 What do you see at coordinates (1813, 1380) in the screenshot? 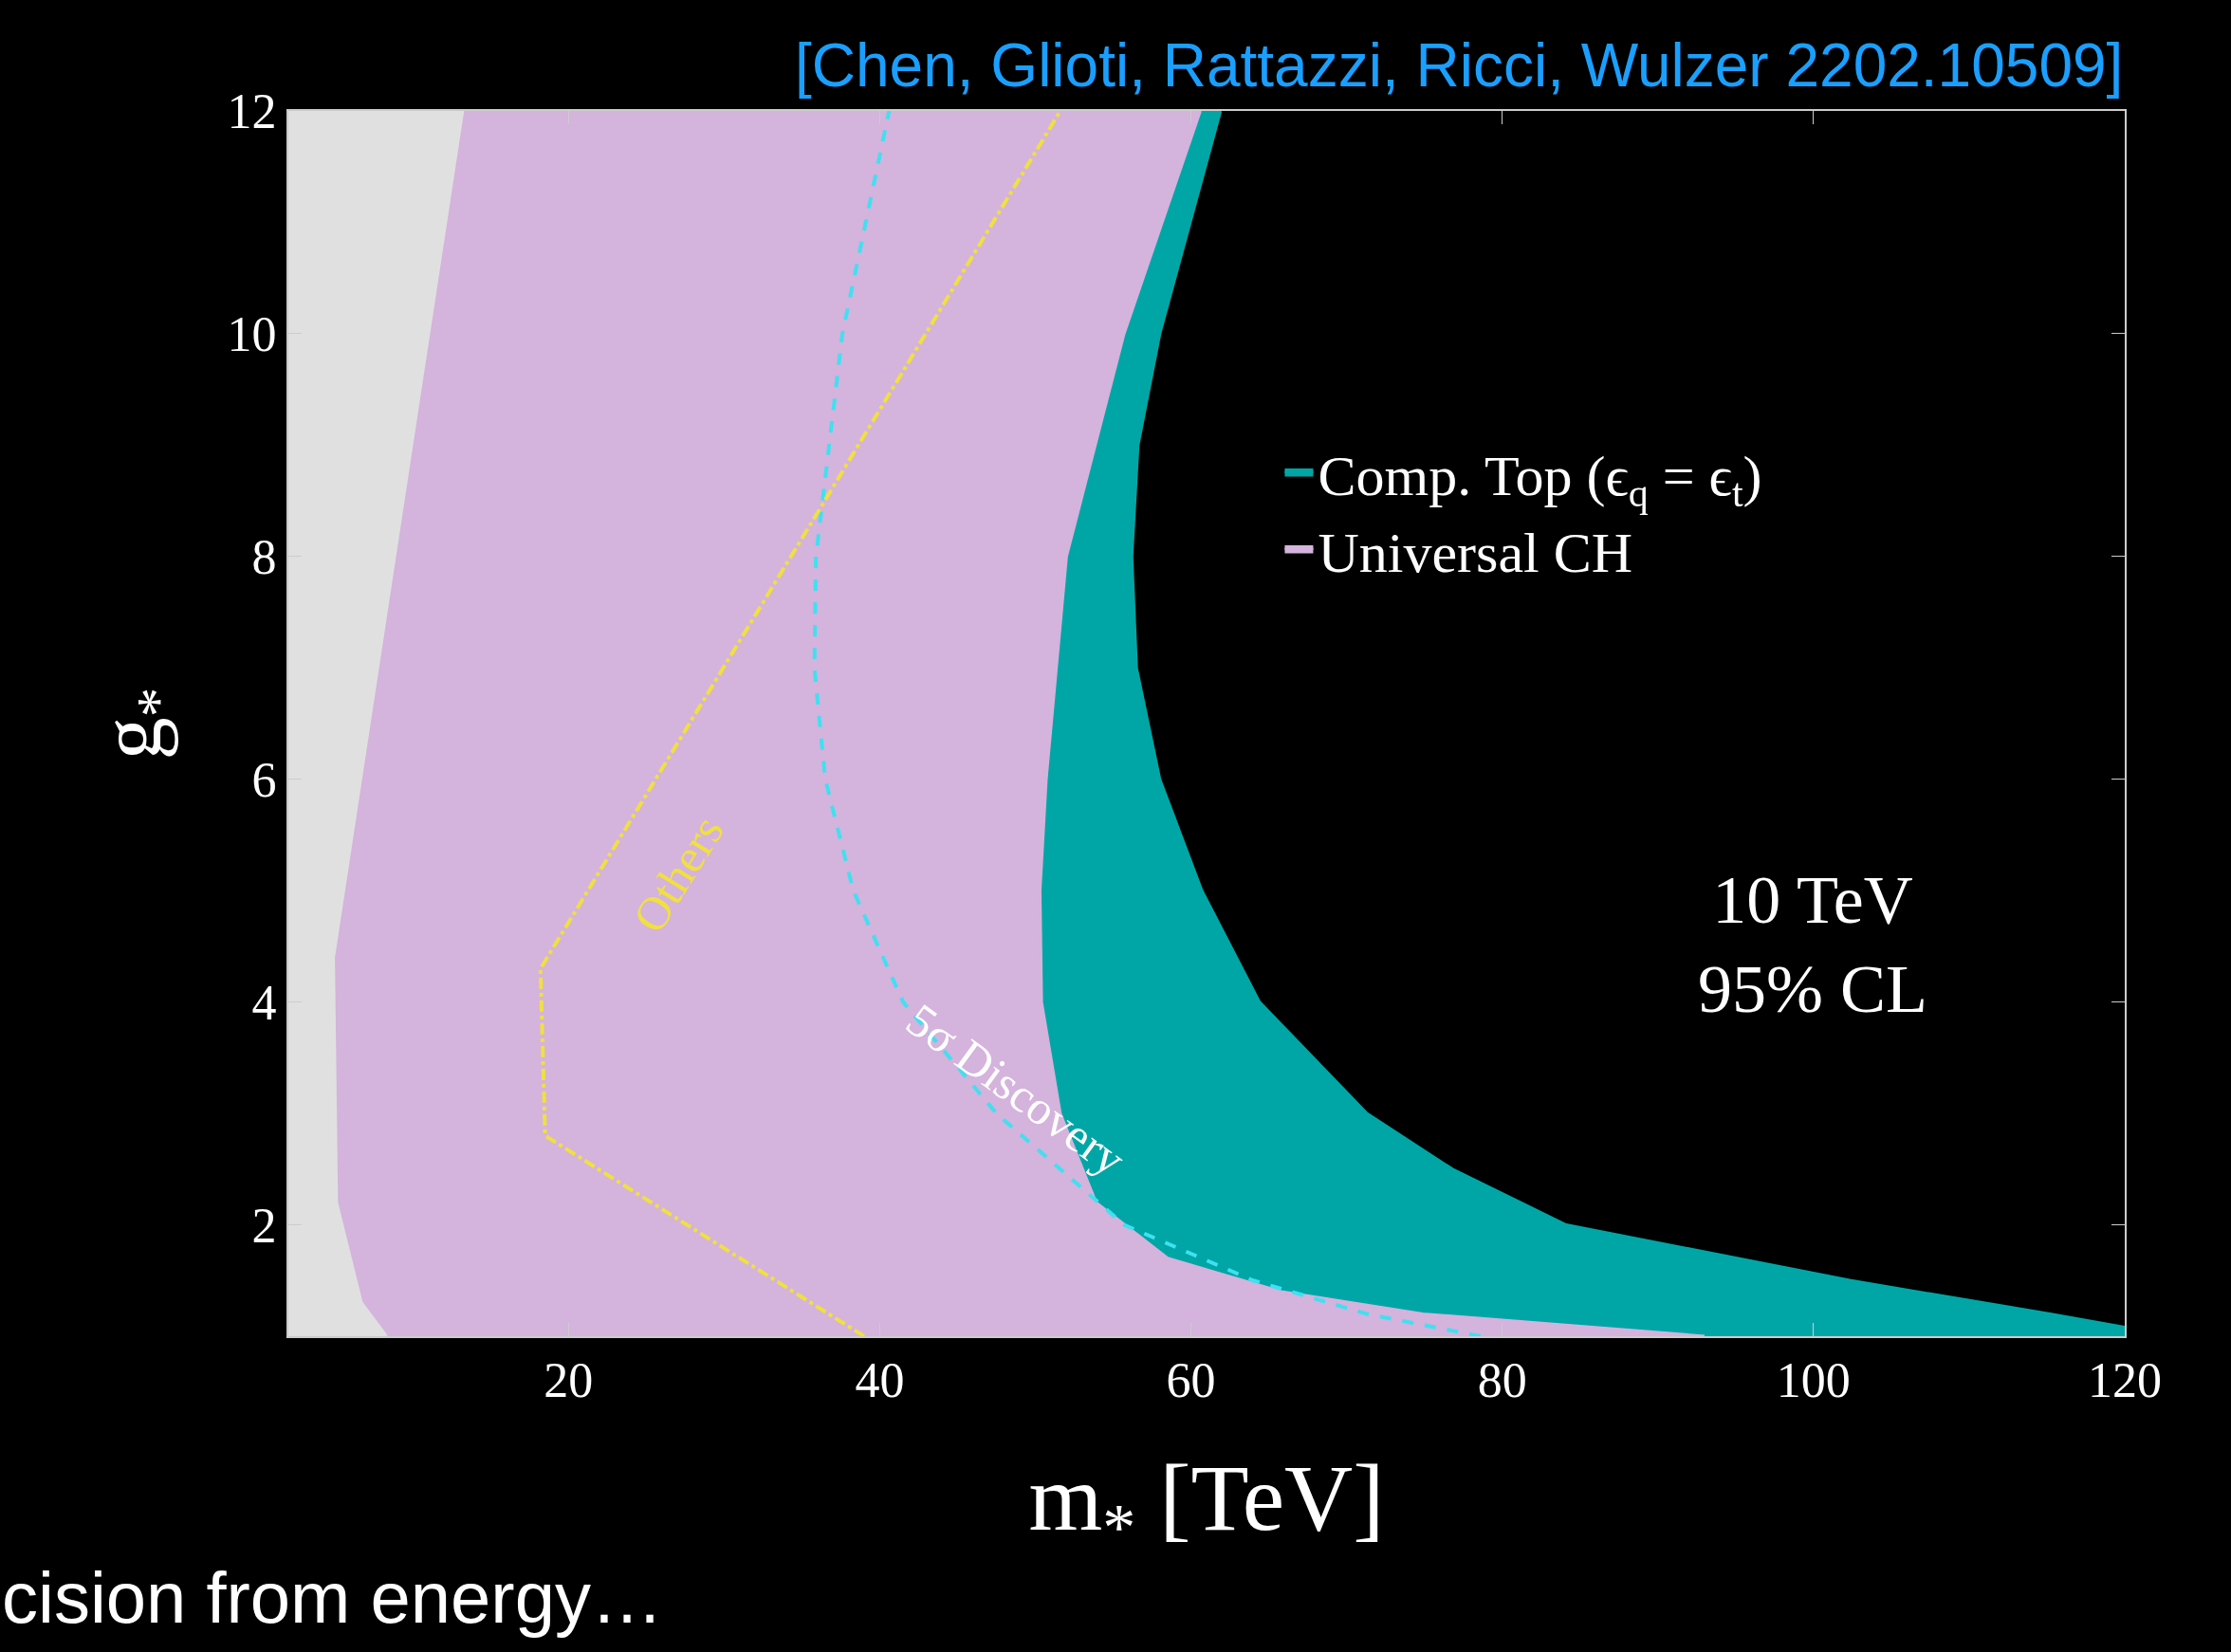
I see `x-tick-label: 100` at bounding box center [1813, 1380].